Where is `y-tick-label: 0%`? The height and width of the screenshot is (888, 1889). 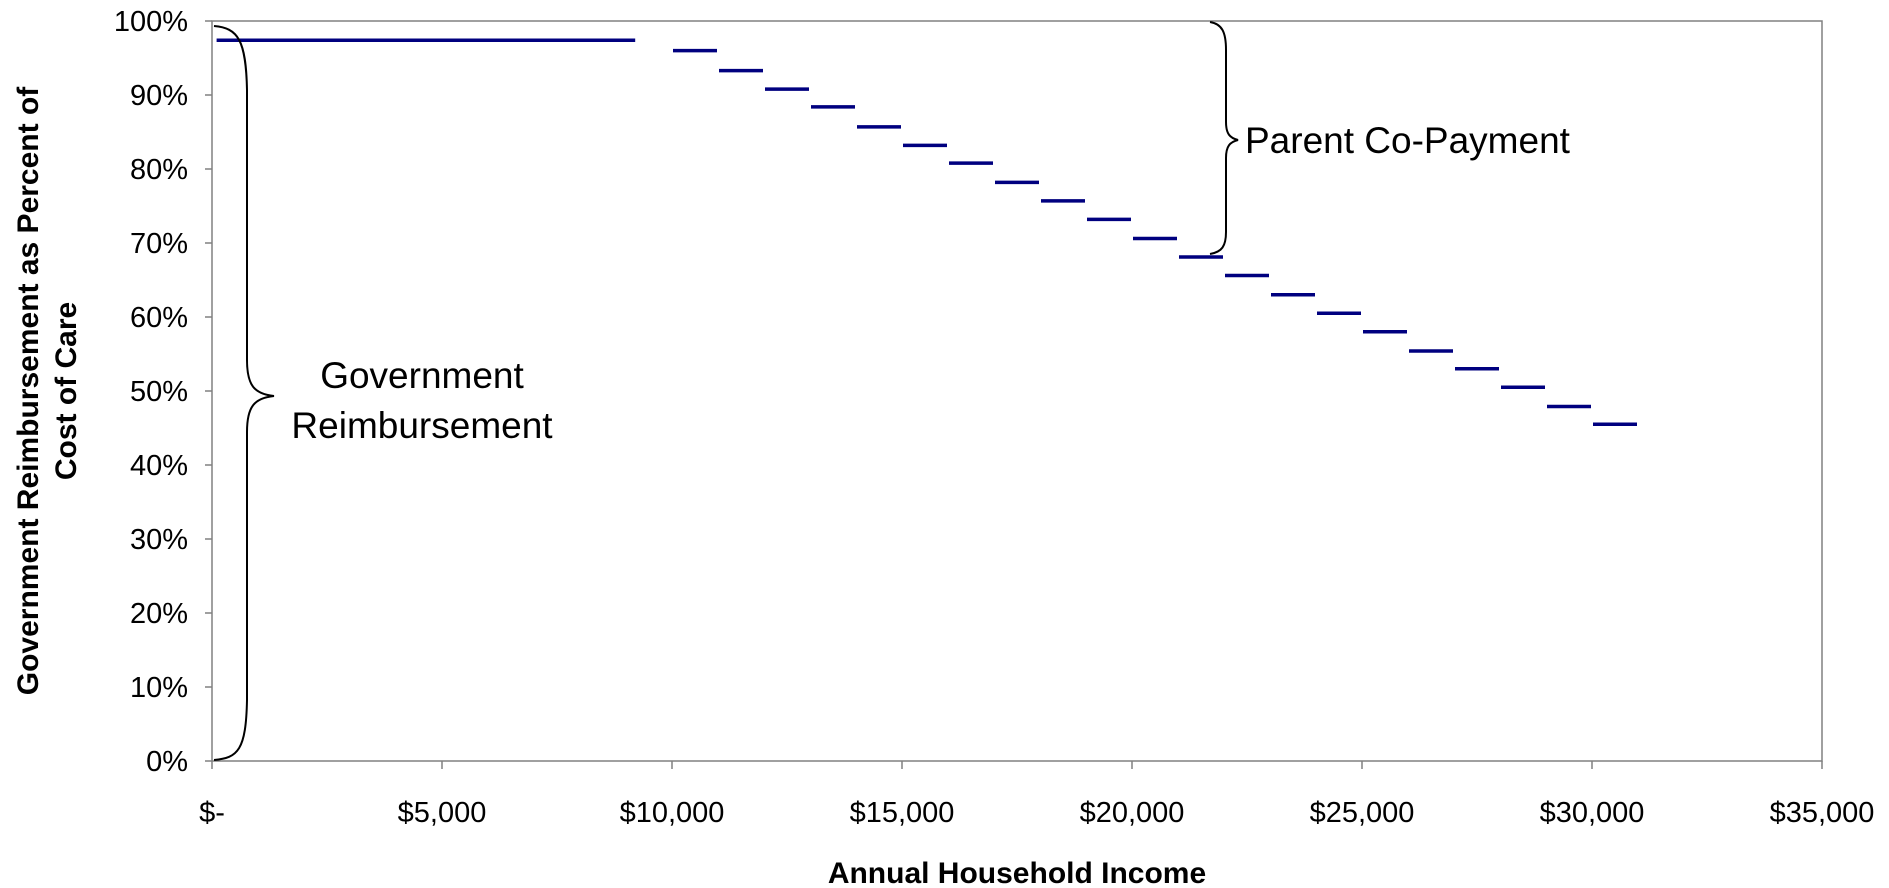
y-tick-label: 0% is located at coordinates (167, 762).